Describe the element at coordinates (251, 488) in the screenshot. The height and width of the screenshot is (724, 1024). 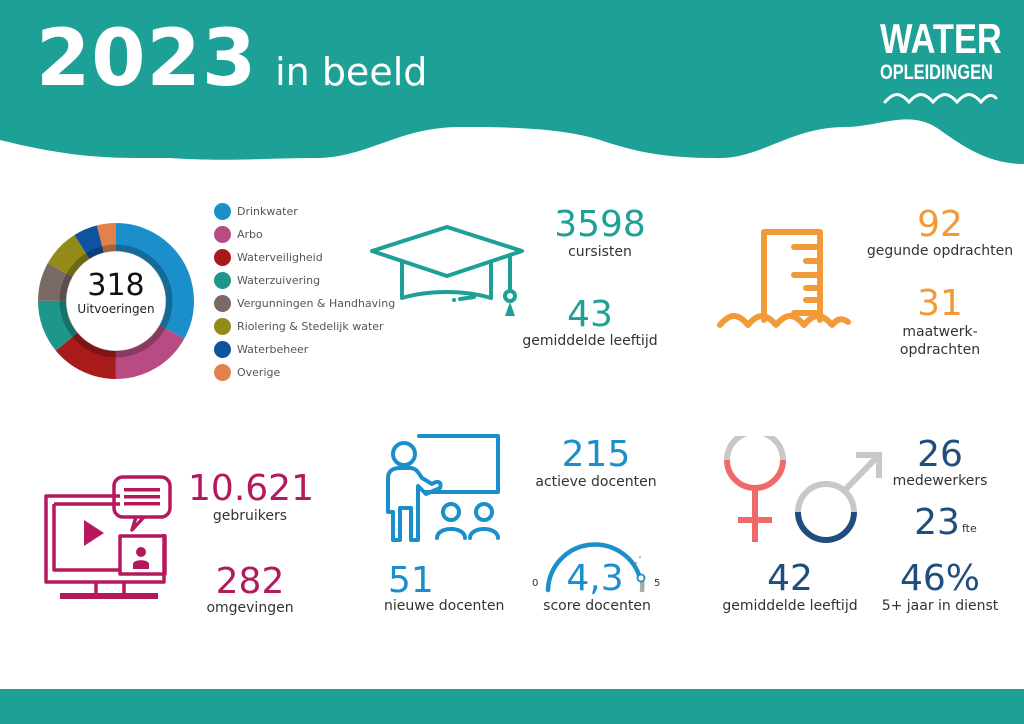
I see `elearning-users: 10.621` at that location.